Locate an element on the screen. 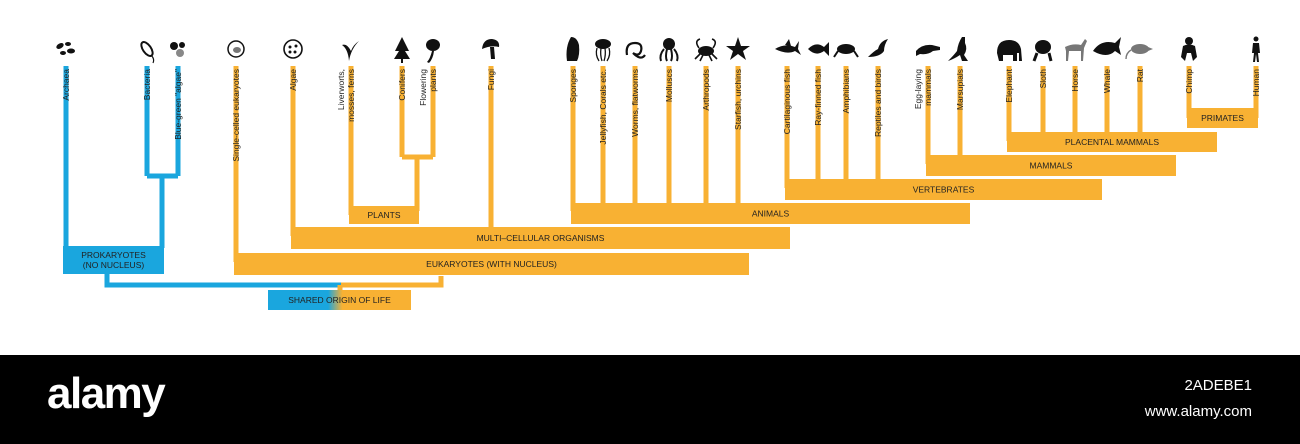  archaea-icon is located at coordinates (65, 48).